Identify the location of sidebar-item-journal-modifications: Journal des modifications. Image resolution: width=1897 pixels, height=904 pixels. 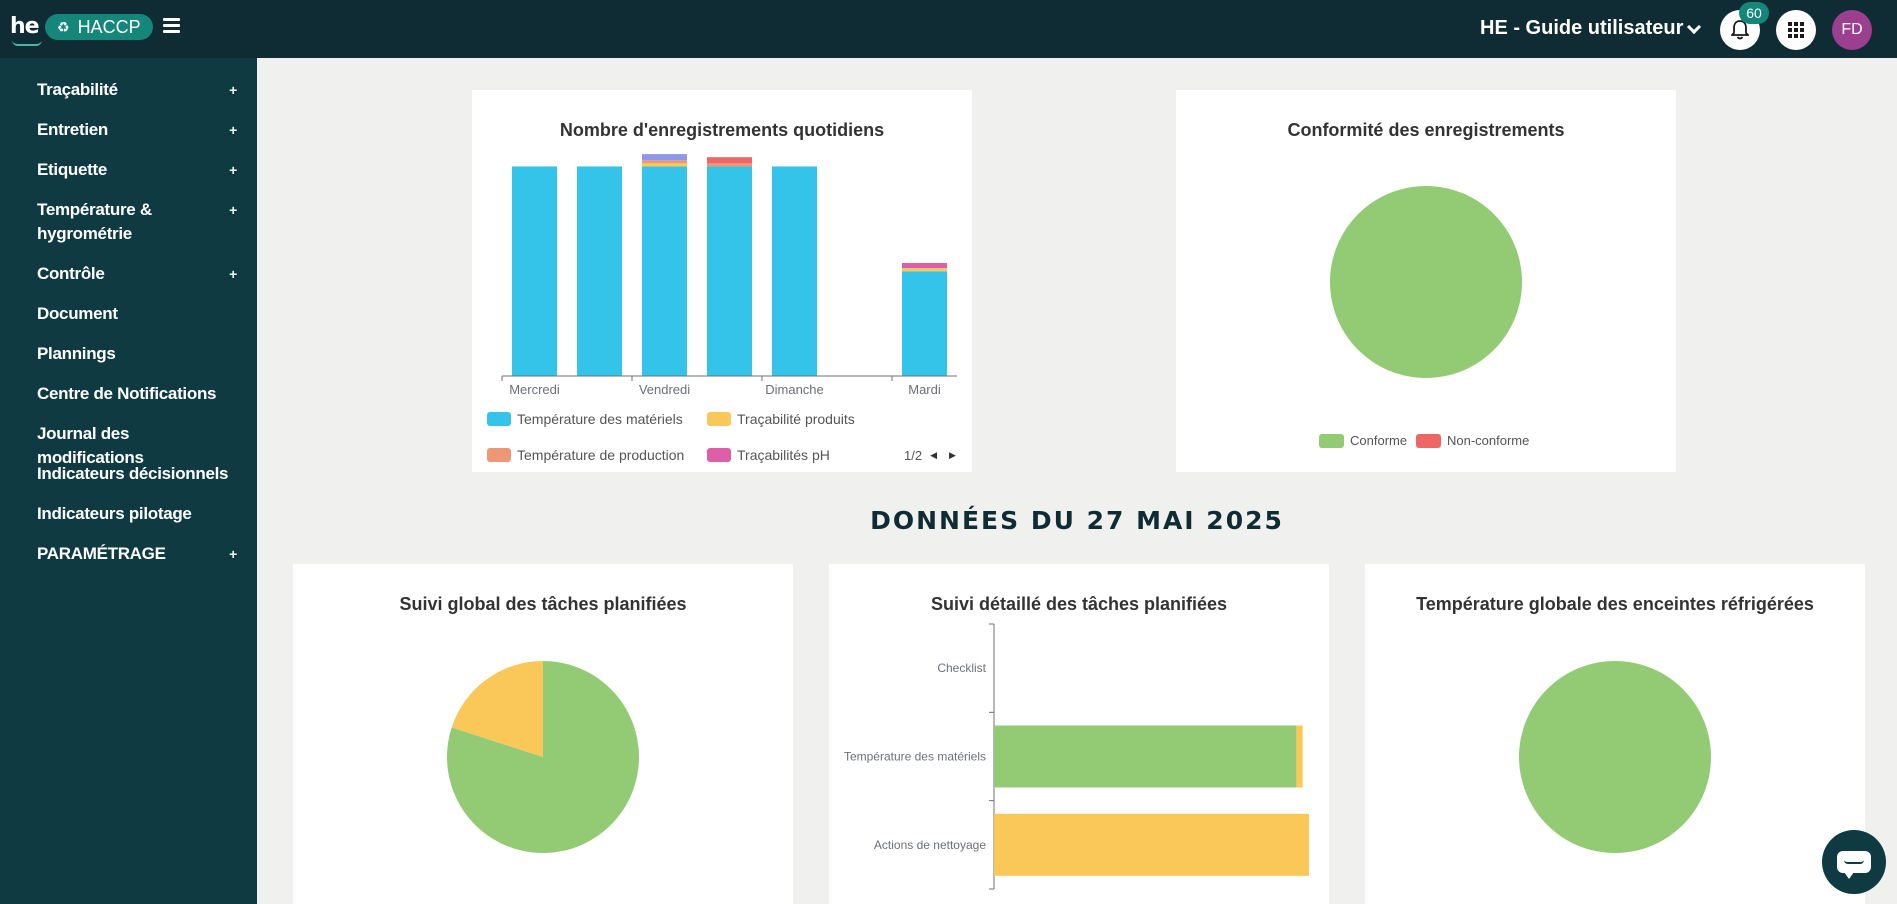
(137, 446).